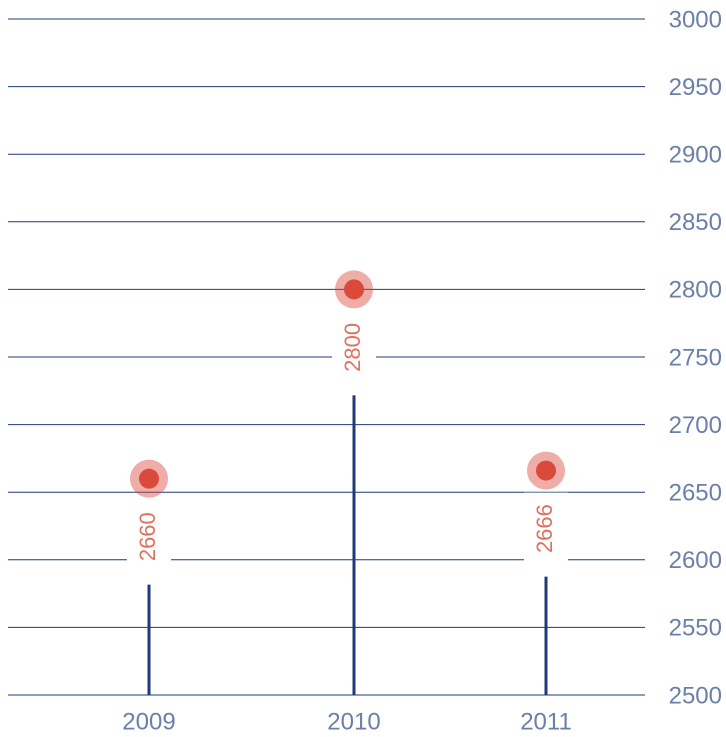  Describe the element at coordinates (546, 721) in the screenshot. I see `x-tick-label: 2011` at that location.